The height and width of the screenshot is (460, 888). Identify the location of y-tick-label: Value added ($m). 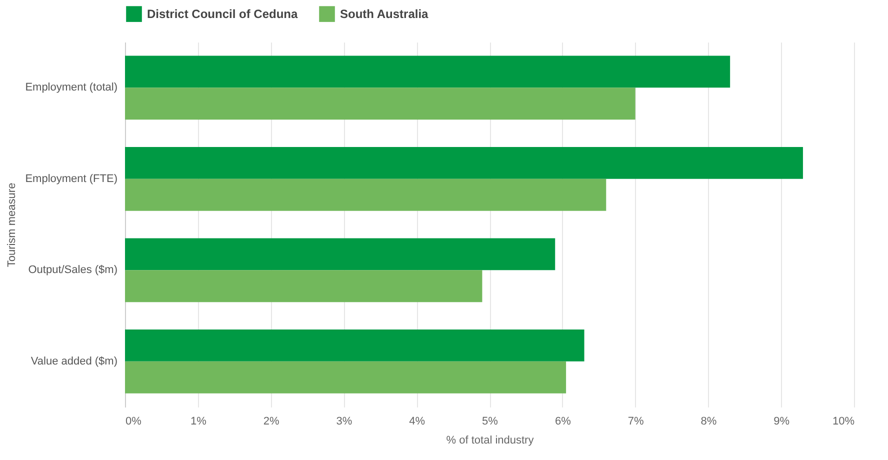
(74, 361).